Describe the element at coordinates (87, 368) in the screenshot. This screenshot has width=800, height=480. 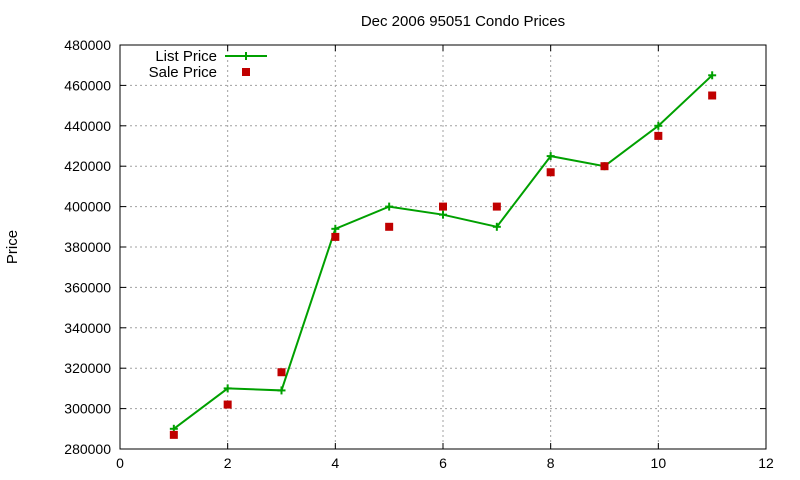
I see `y-tick-label: 320000` at that location.